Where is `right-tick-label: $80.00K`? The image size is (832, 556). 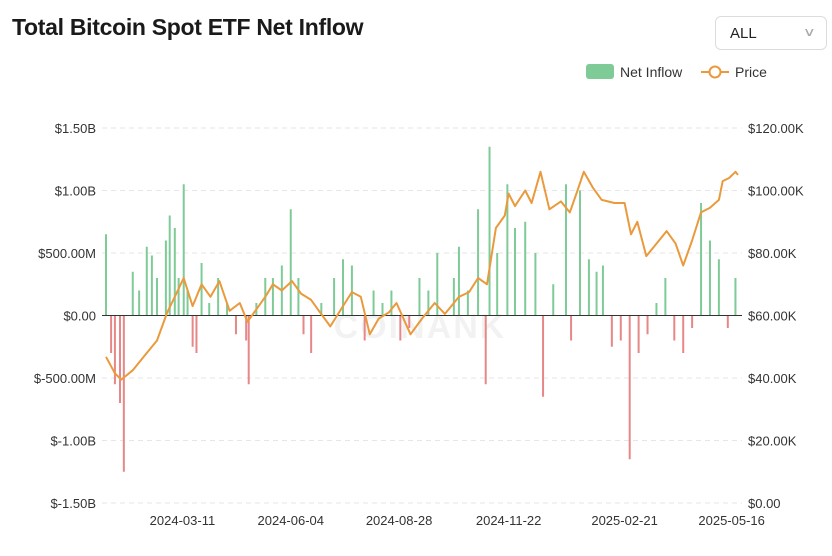
right-tick-label: $80.00K is located at coordinates (772, 253).